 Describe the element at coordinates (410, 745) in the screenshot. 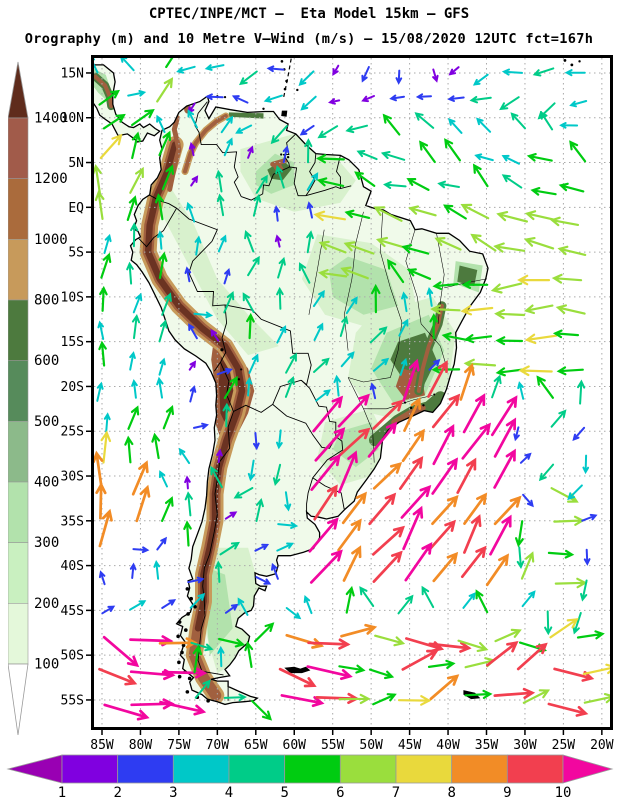

I see `lon-tick-label: 45W` at that location.